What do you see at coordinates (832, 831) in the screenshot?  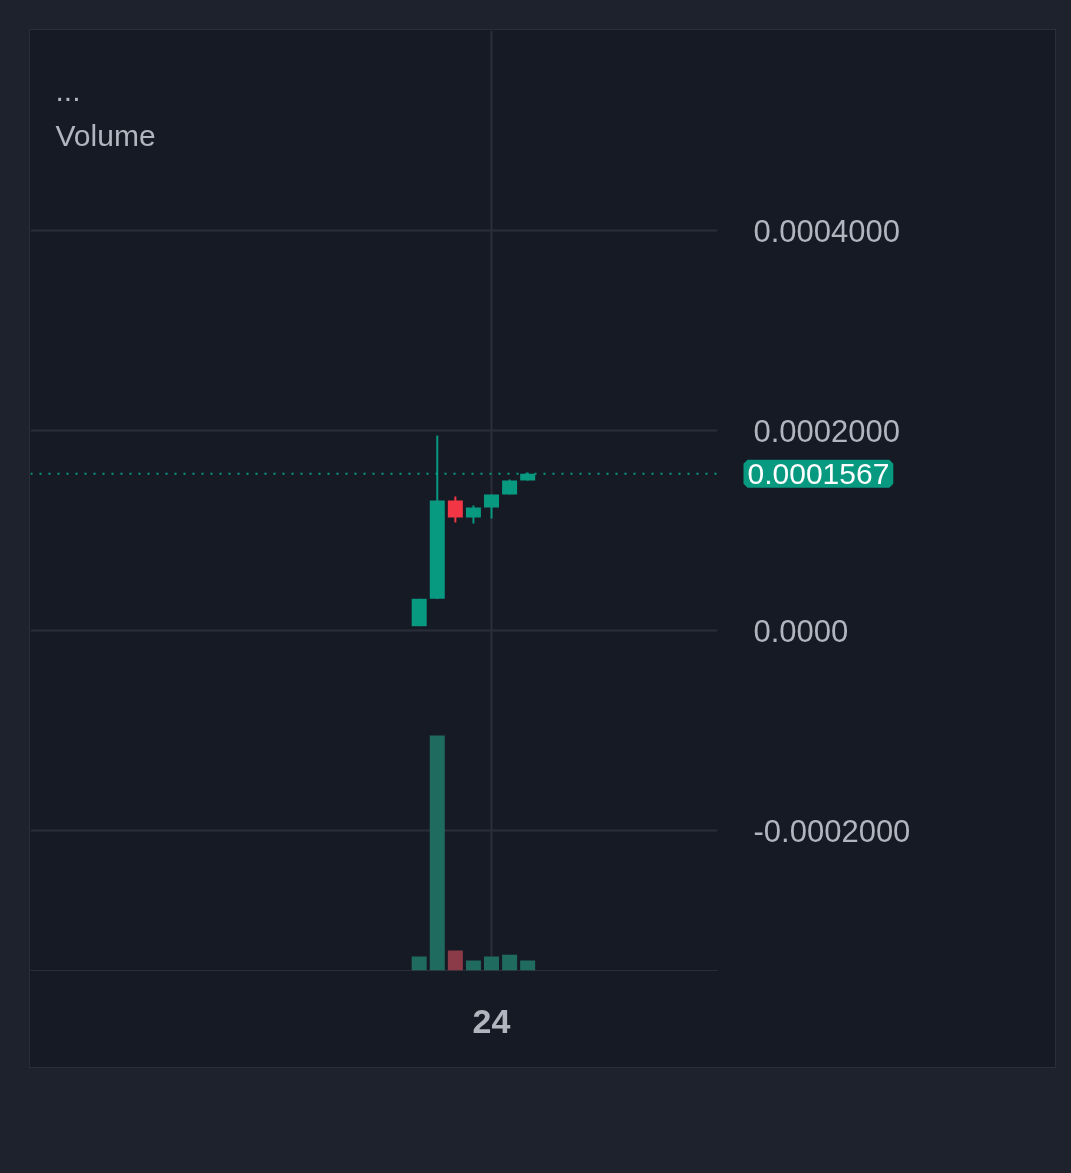 I see `y-tick-label: -0.0002000` at bounding box center [832, 831].